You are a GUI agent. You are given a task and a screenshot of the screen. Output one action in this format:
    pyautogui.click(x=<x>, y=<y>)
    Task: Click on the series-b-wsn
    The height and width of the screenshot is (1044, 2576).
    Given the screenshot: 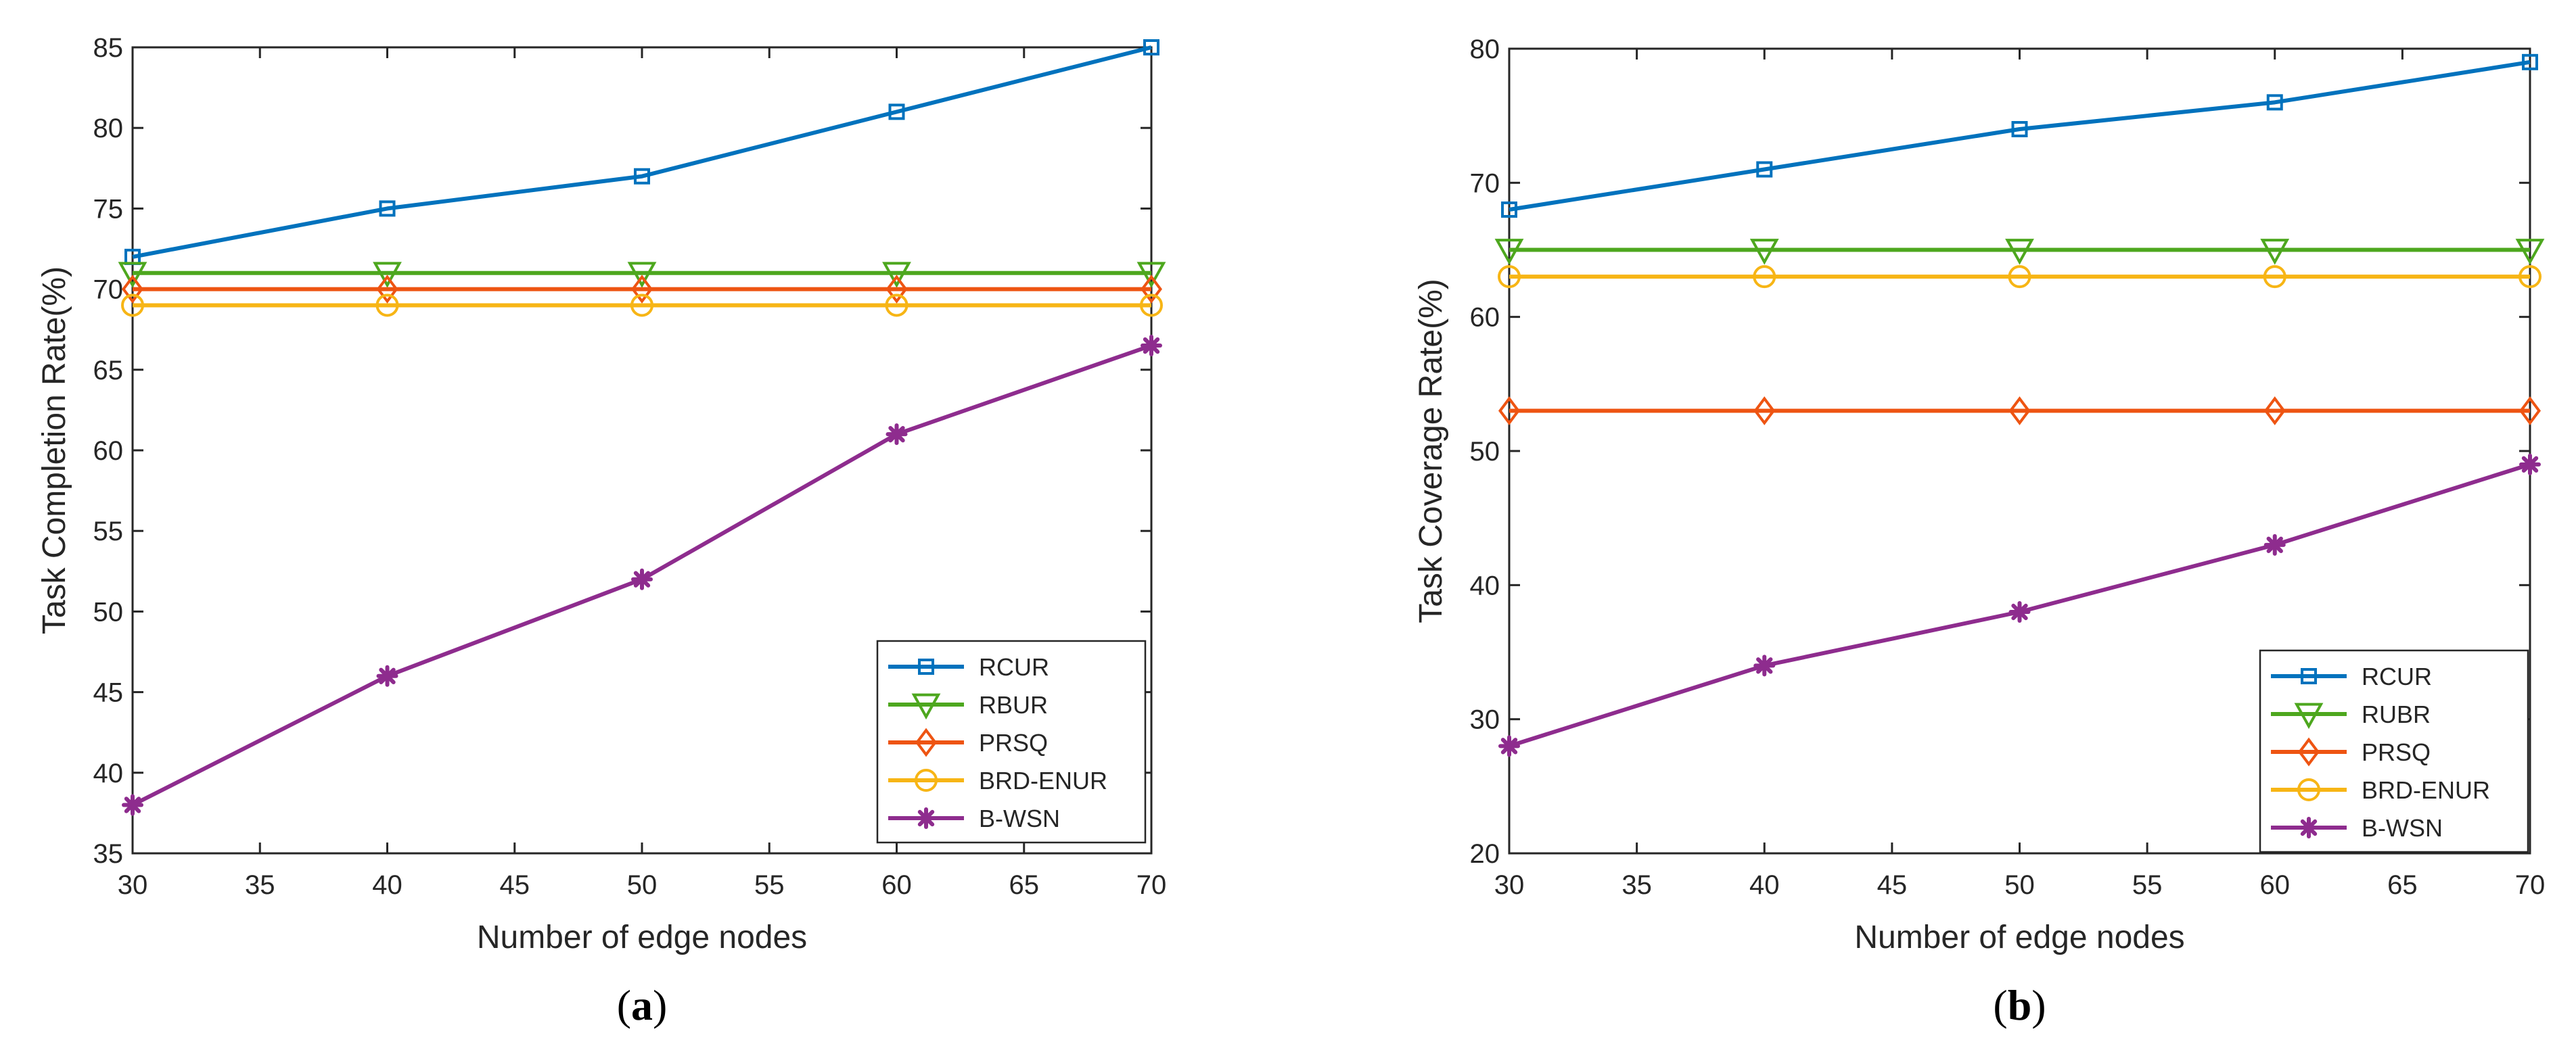 What is the action you would take?
    pyautogui.click(x=2019, y=605)
    